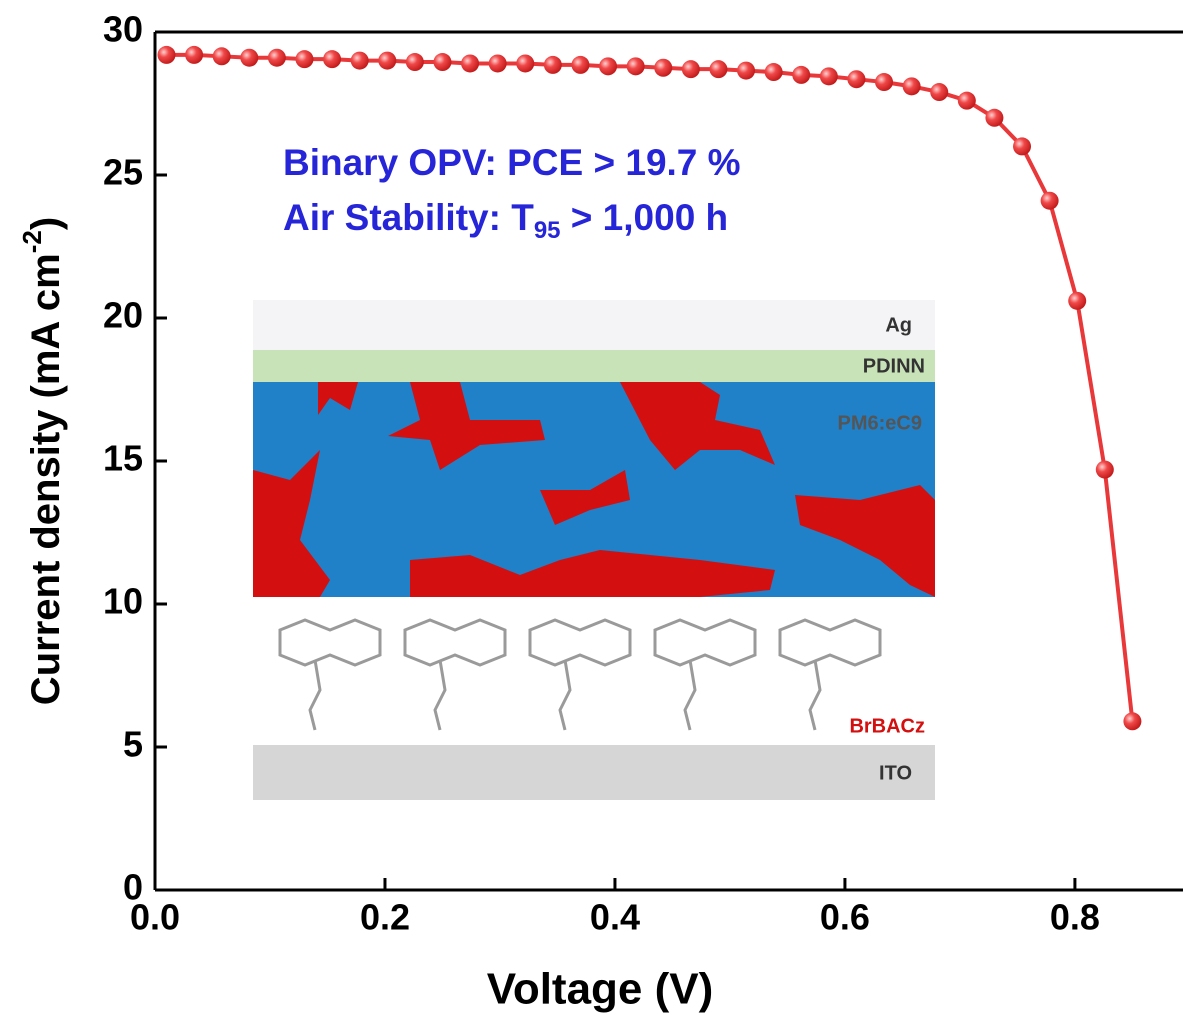 The width and height of the screenshot is (1183, 1021). What do you see at coordinates (408, 217) in the screenshot?
I see `annotation-text: Air Stability: T` at bounding box center [408, 217].